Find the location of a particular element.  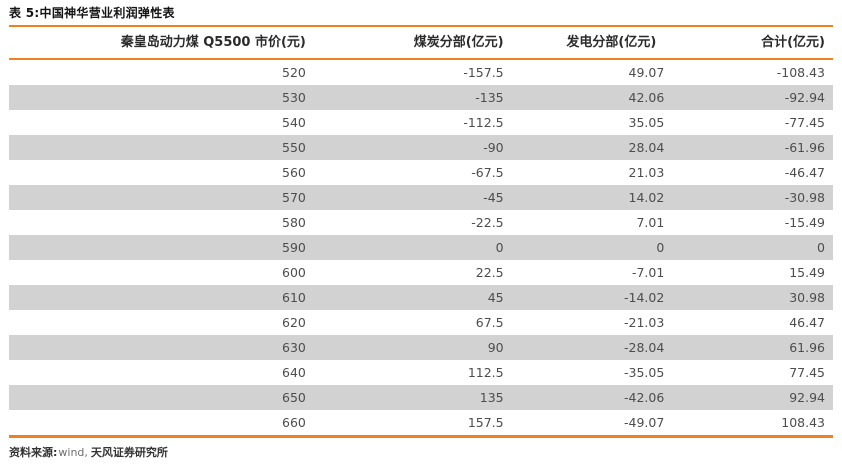

cell-coal-price: 620 is located at coordinates (294, 322).